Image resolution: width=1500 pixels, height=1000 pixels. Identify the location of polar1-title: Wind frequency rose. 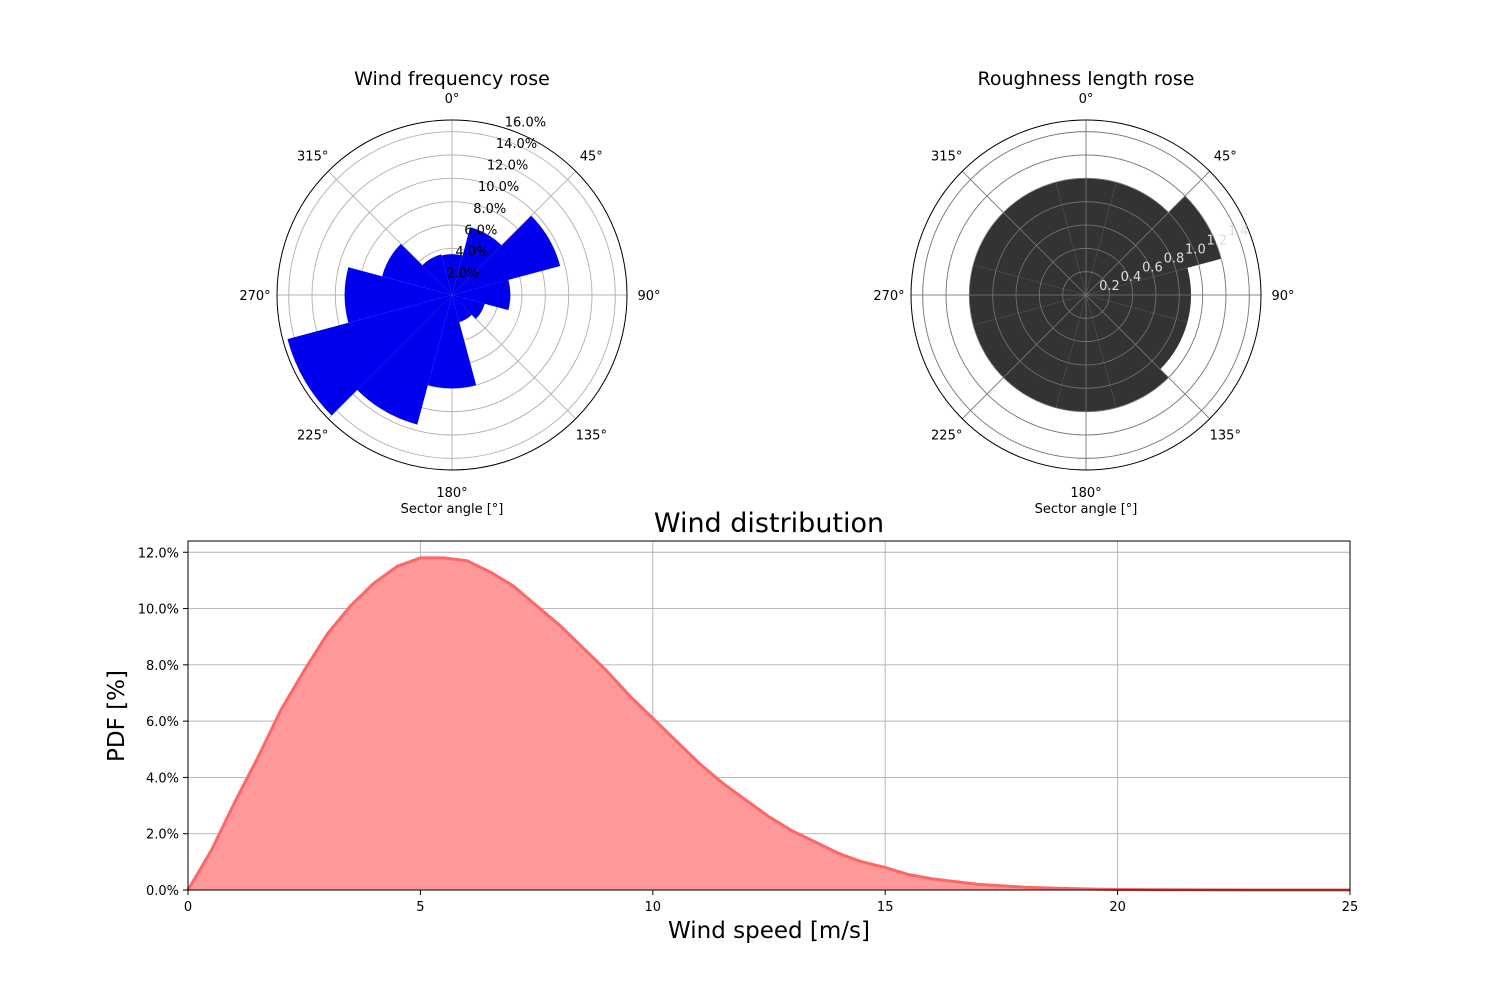
(452, 79).